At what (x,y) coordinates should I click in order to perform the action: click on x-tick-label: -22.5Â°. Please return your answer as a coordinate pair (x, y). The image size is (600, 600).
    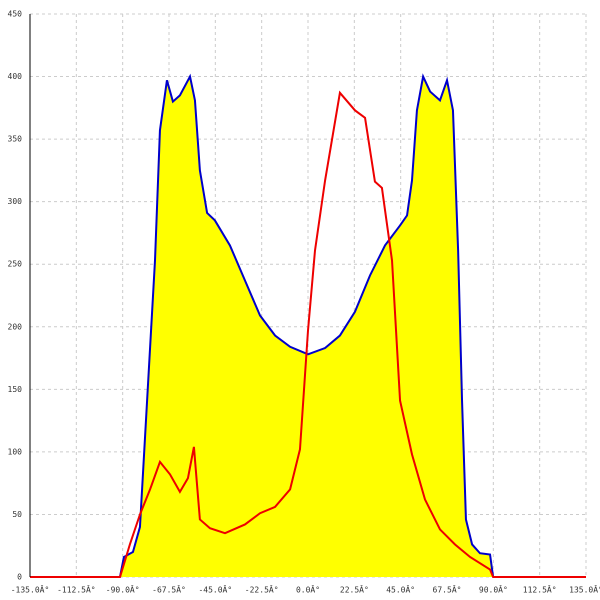
    Looking at the image, I should click on (262, 589).